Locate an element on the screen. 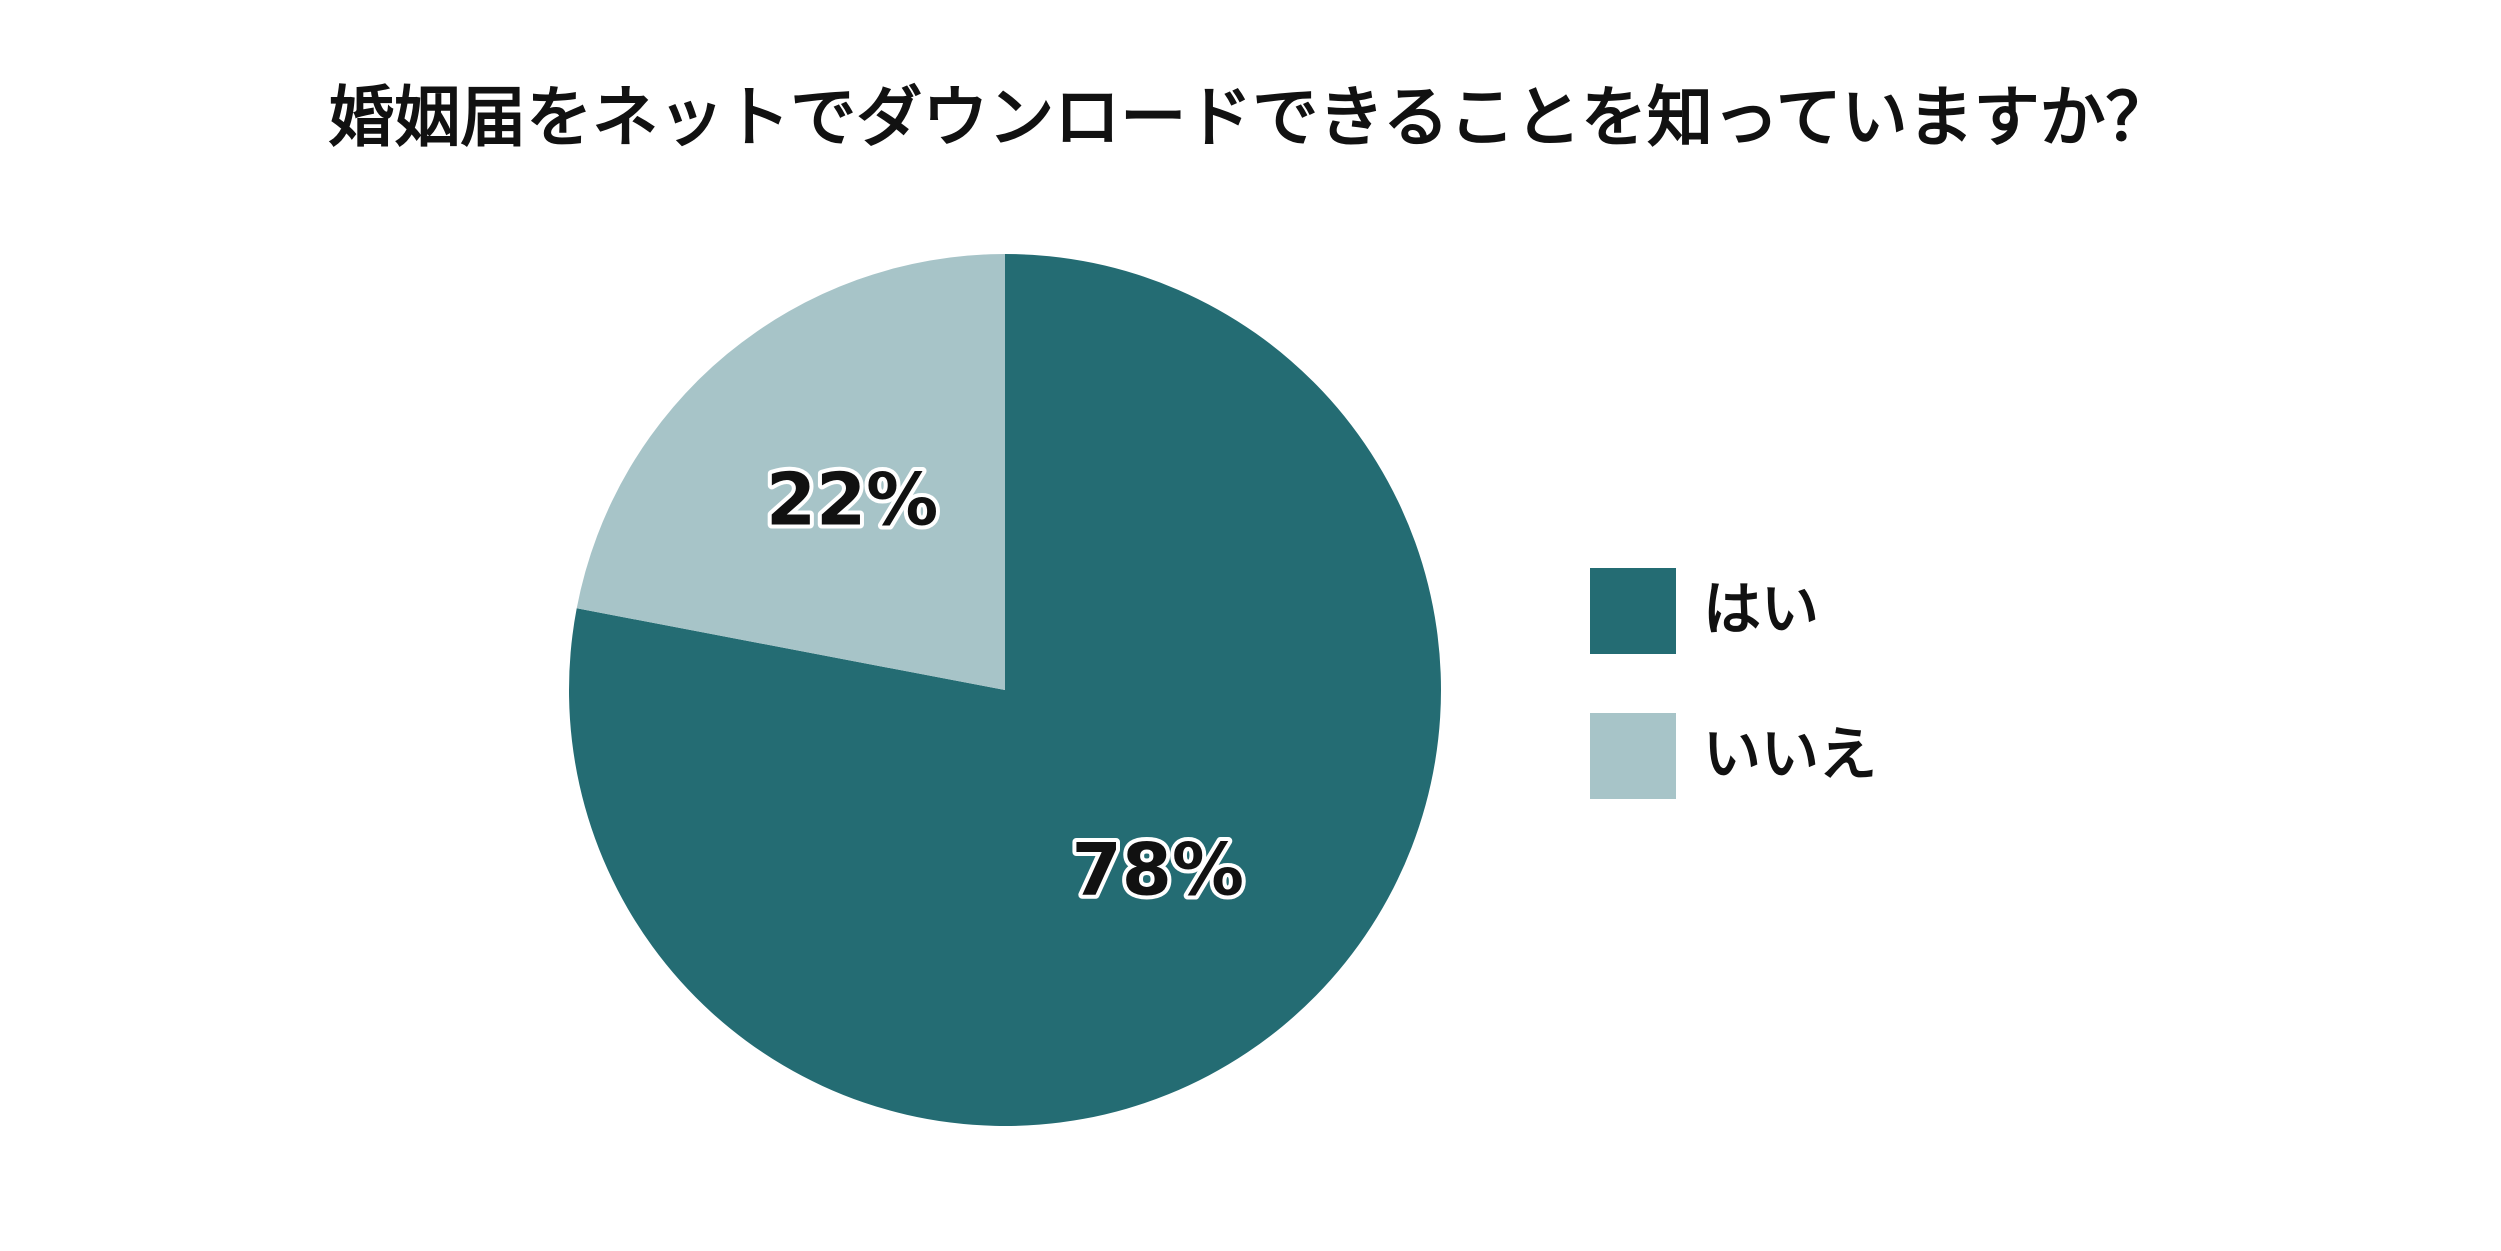  pie-slice is located at coordinates (790, 472).